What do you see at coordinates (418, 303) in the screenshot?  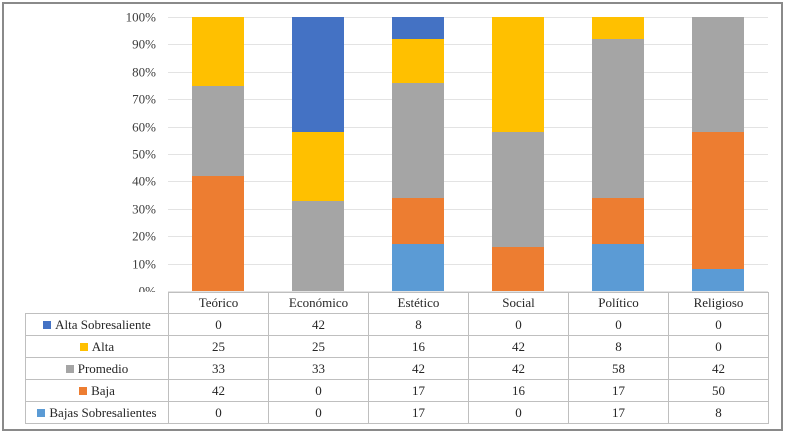 I see `column-header: Estético` at bounding box center [418, 303].